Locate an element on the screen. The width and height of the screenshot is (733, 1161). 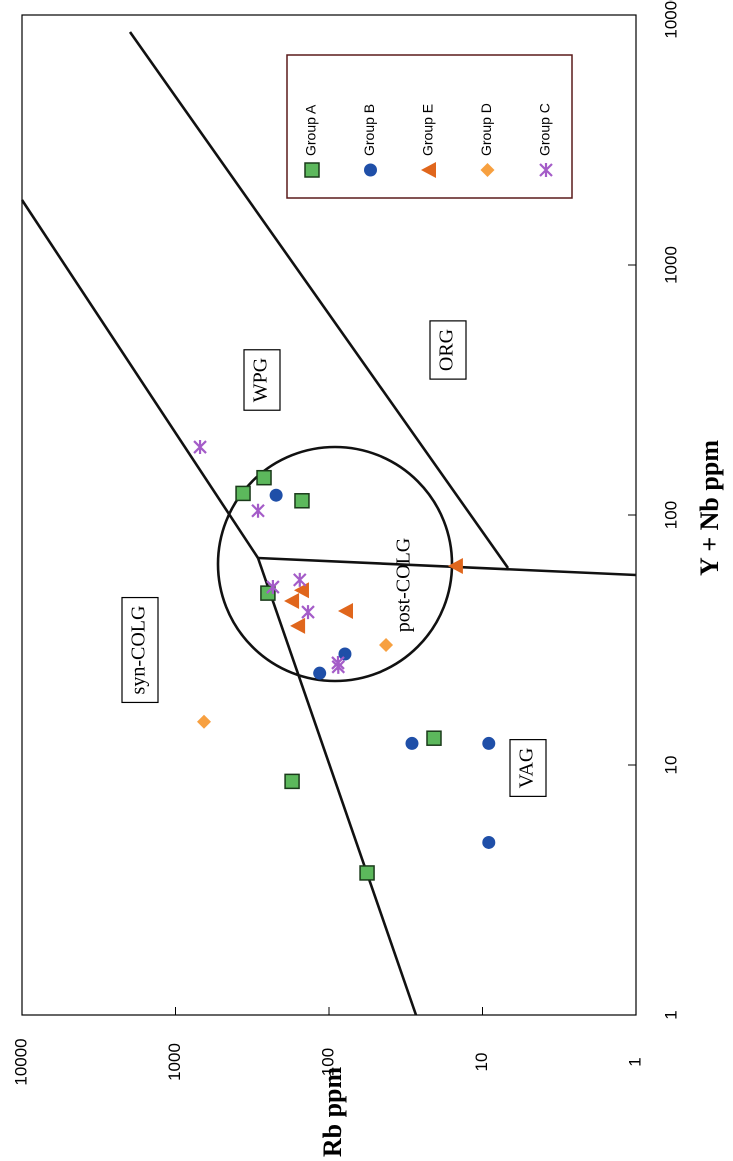
y-tick-label: 100 is located at coordinates (327, 1062).